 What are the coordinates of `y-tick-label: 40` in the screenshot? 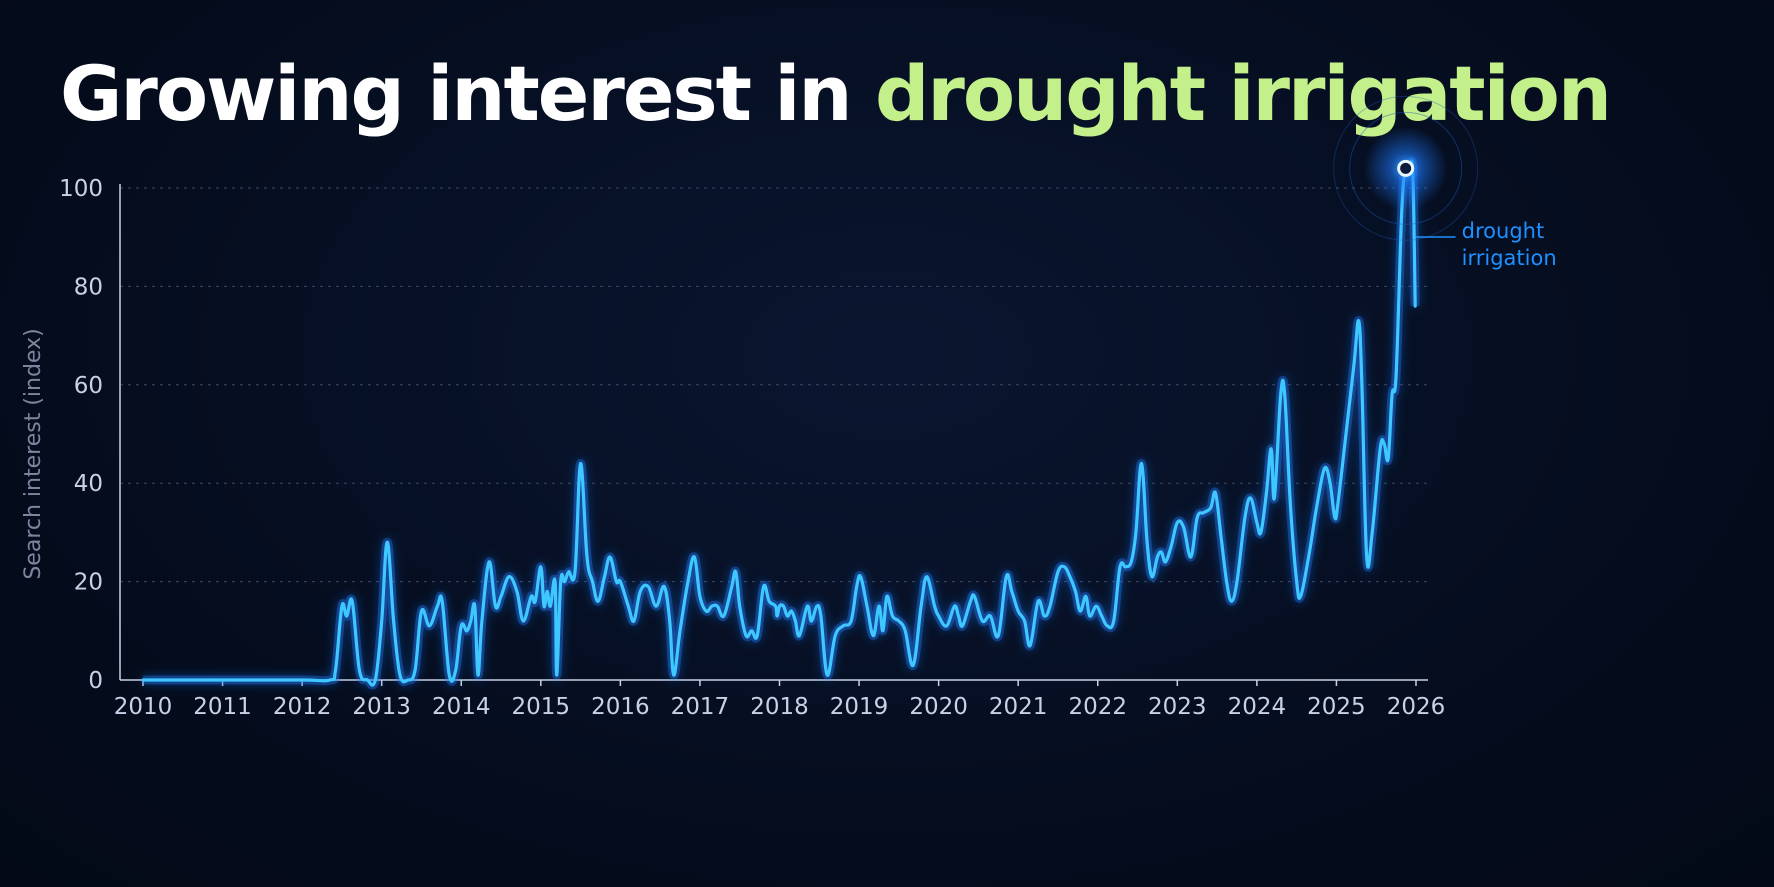 It's located at (88, 484).